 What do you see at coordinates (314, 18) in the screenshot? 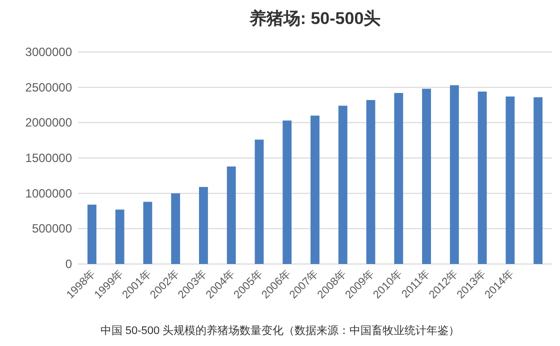
I see `chart-title: 养猪场: 50-500头` at bounding box center [314, 18].